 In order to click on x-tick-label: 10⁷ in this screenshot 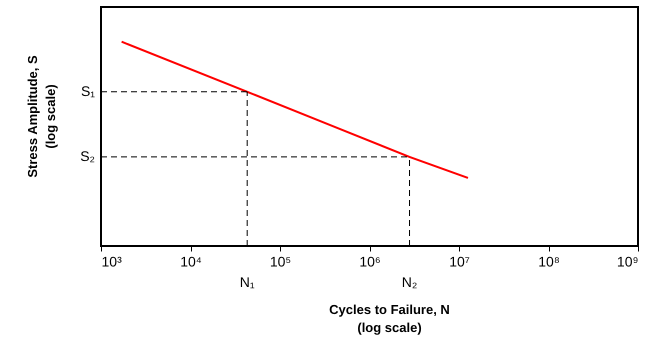, I will do `click(459, 262)`.